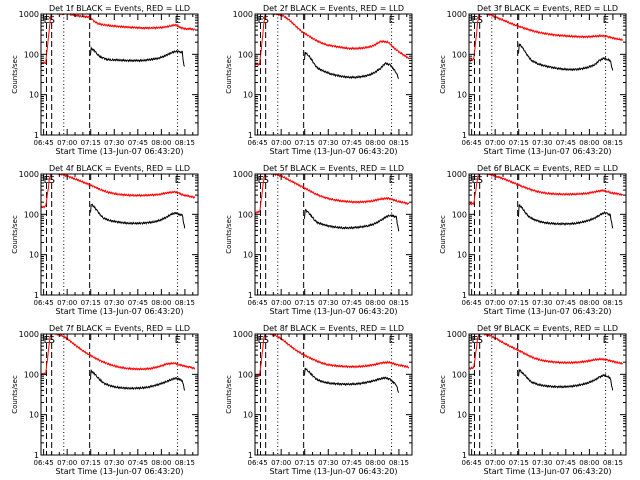  I want to click on chart-title: Det 3f BLACK = Events, RED = LLD, so click(547, 8).